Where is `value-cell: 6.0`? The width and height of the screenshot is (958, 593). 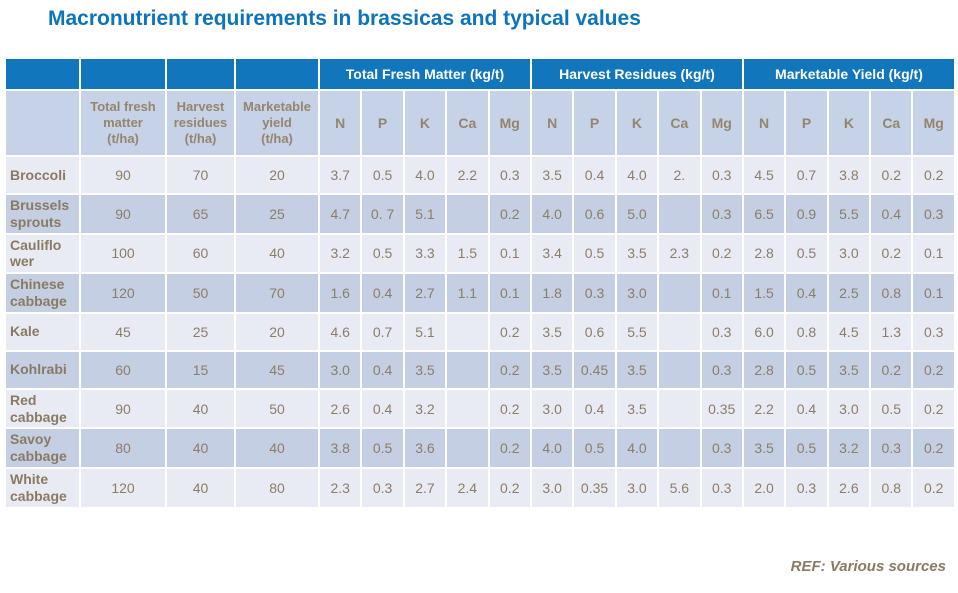 value-cell: 6.0 is located at coordinates (764, 331).